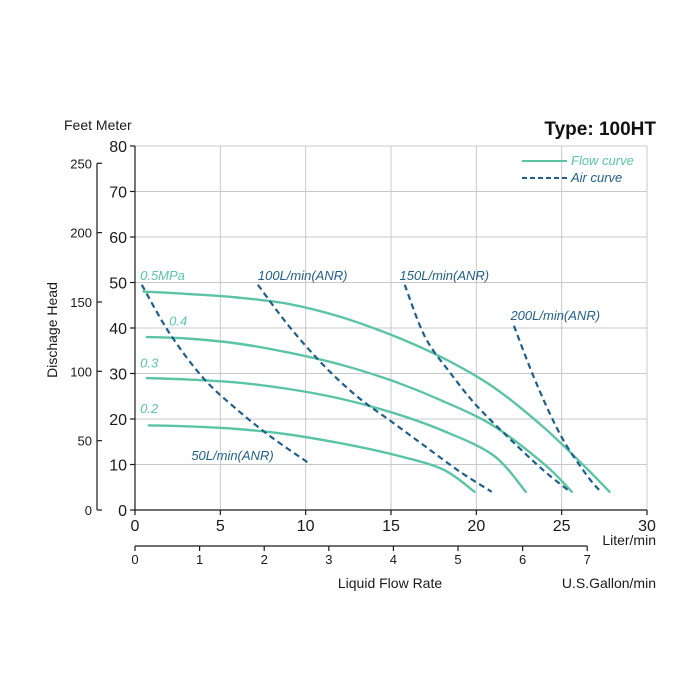 The image size is (700, 700). I want to click on air-curve-150lminanr, so click(487, 388).